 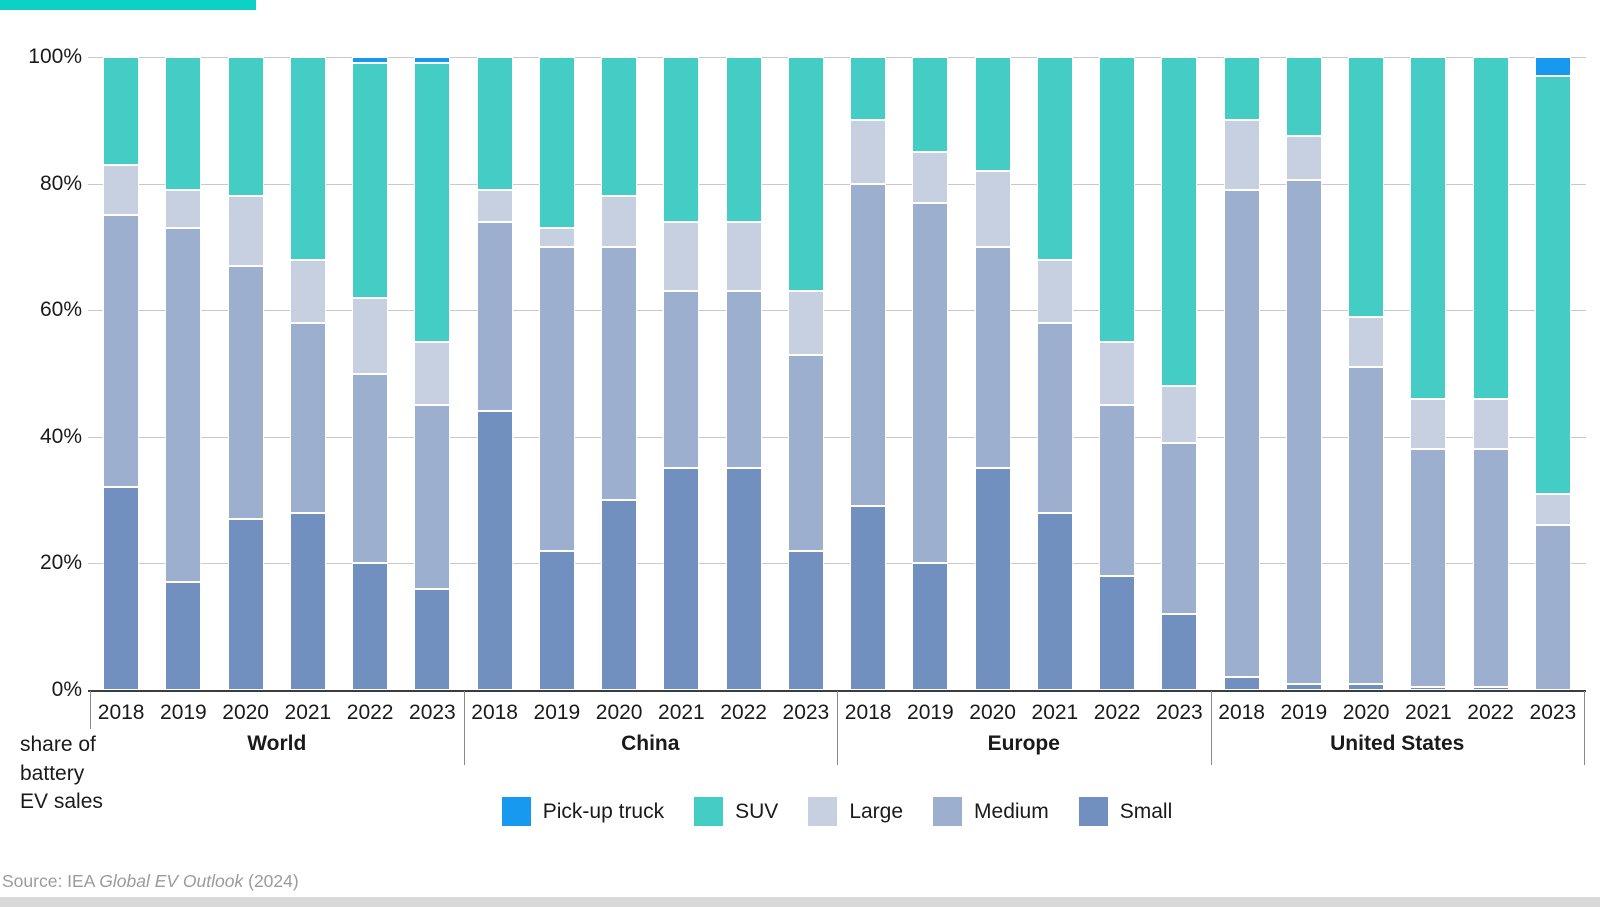 What do you see at coordinates (432, 373) in the screenshot?
I see `bar-world-2023` at bounding box center [432, 373].